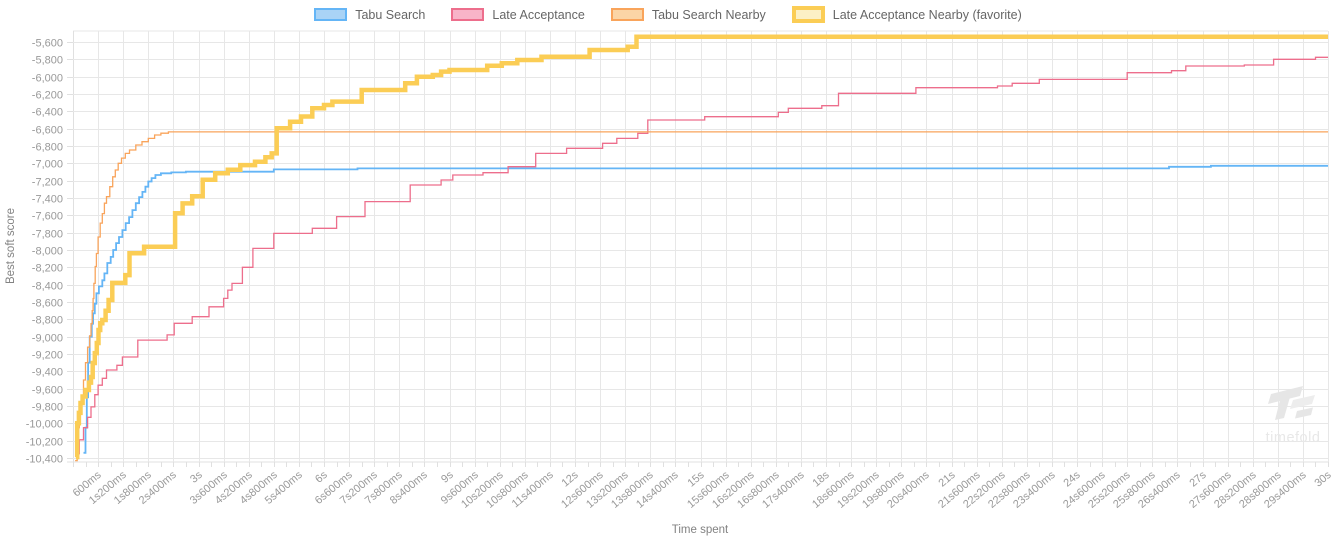 The width and height of the screenshot is (1336, 542). Describe the element at coordinates (700, 530) in the screenshot. I see `x-axis-title: Time spent` at that location.